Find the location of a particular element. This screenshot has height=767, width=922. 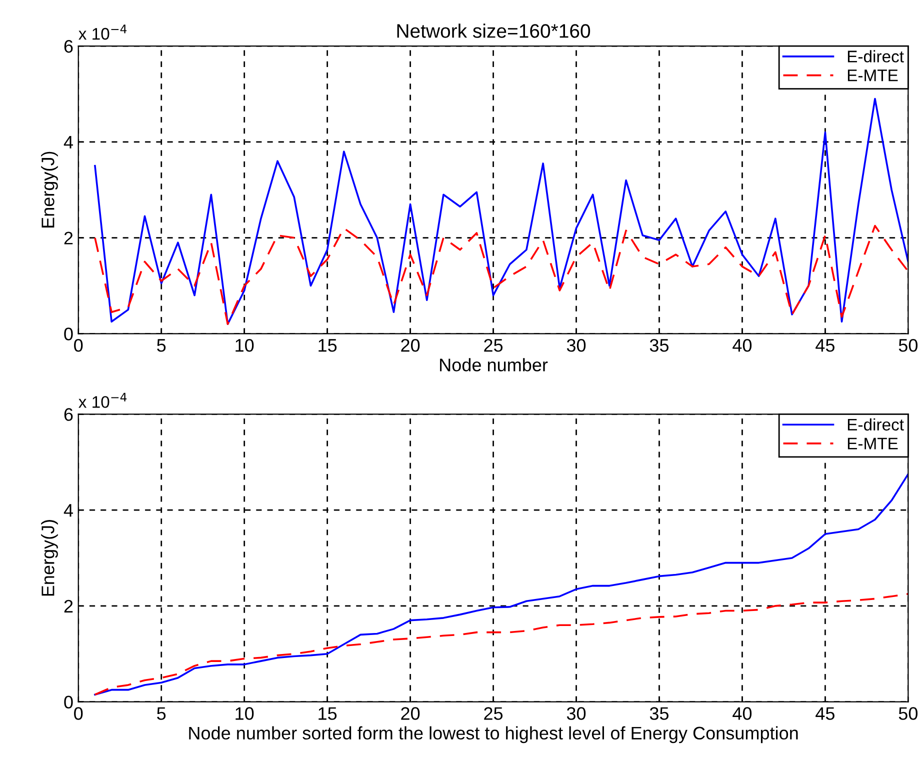

chart-title: Network size=160*160 is located at coordinates (493, 31).